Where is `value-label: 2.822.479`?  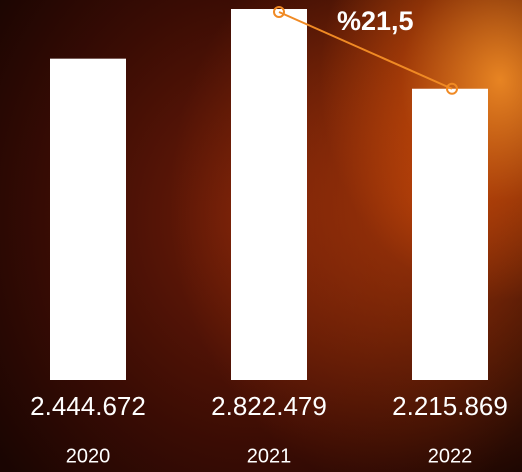 value-label: 2.822.479 is located at coordinates (269, 406).